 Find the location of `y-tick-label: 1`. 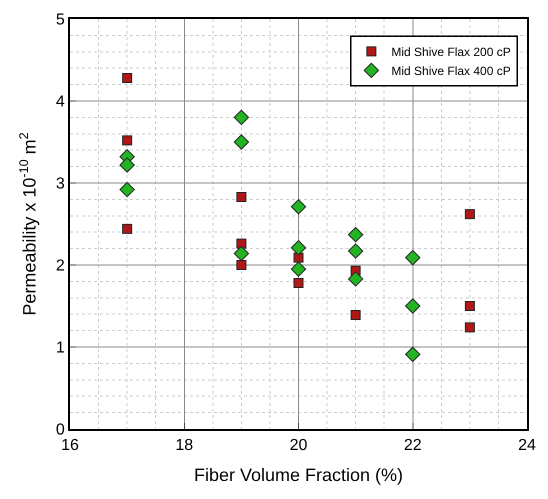

y-tick-label: 1 is located at coordinates (60, 348).